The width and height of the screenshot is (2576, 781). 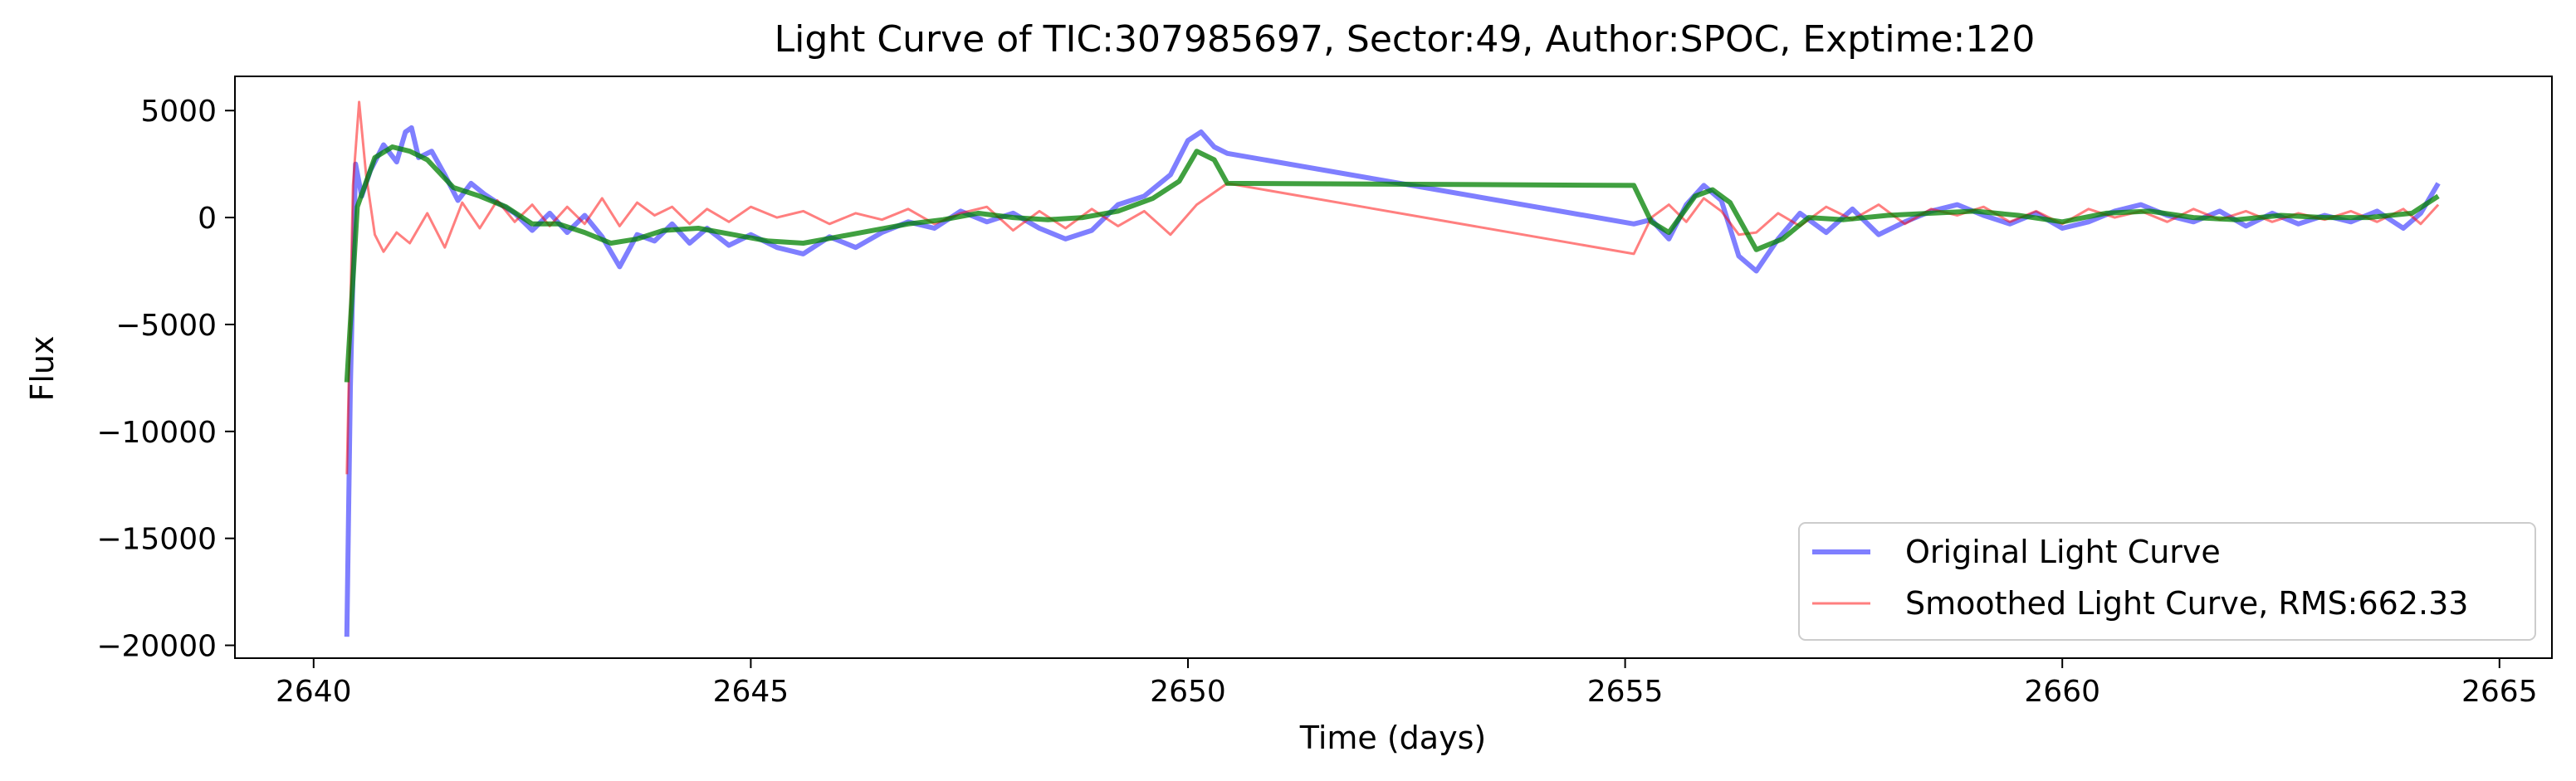 I want to click on x-axis-label: Time (days), so click(x=1392, y=738).